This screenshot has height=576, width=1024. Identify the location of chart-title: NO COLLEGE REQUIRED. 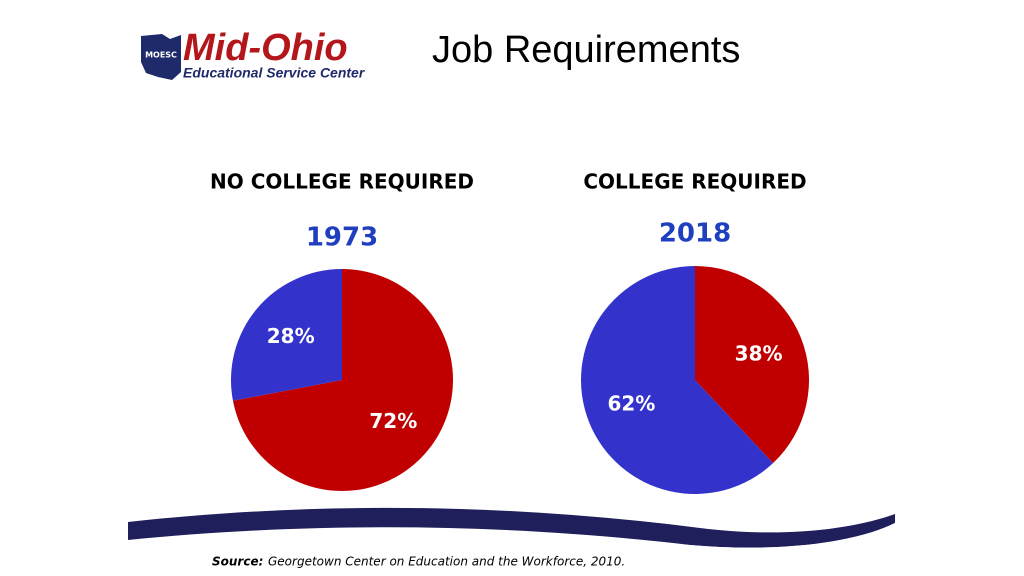
(342, 182).